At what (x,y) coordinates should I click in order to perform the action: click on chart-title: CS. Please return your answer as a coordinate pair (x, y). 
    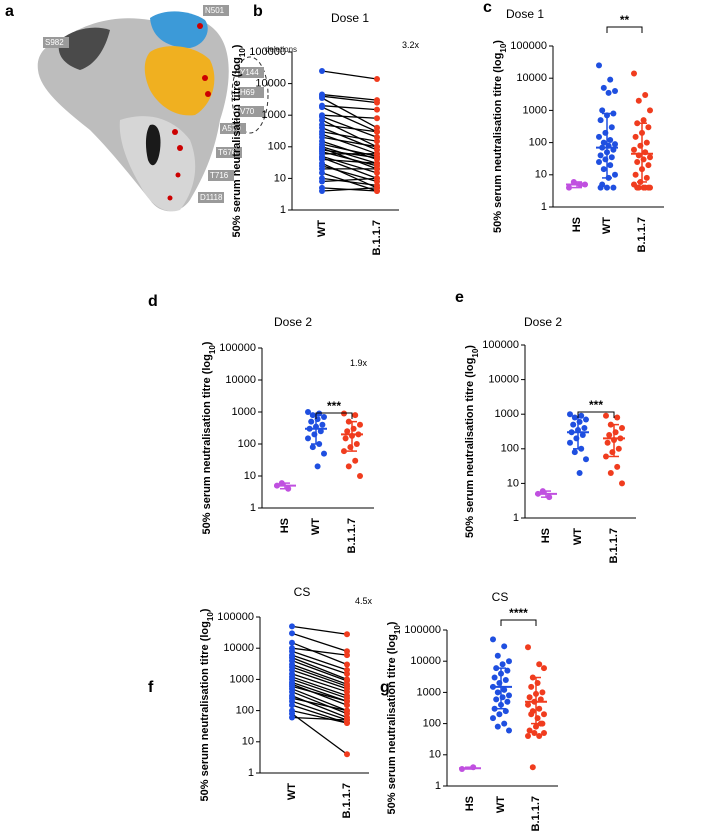
    Looking at the image, I should click on (302, 592).